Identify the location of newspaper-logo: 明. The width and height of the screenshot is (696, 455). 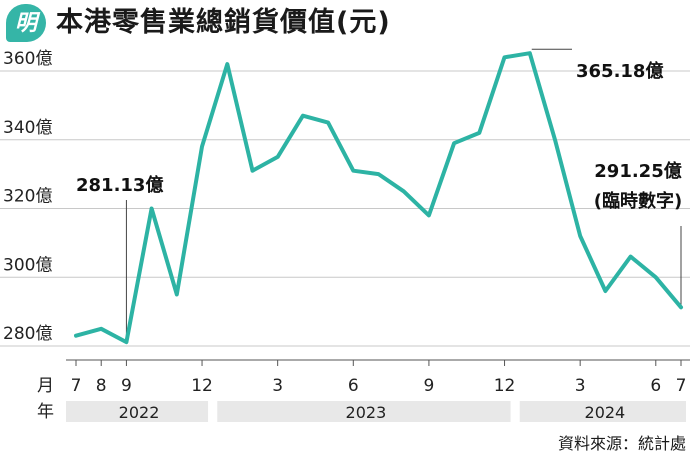
(26, 23).